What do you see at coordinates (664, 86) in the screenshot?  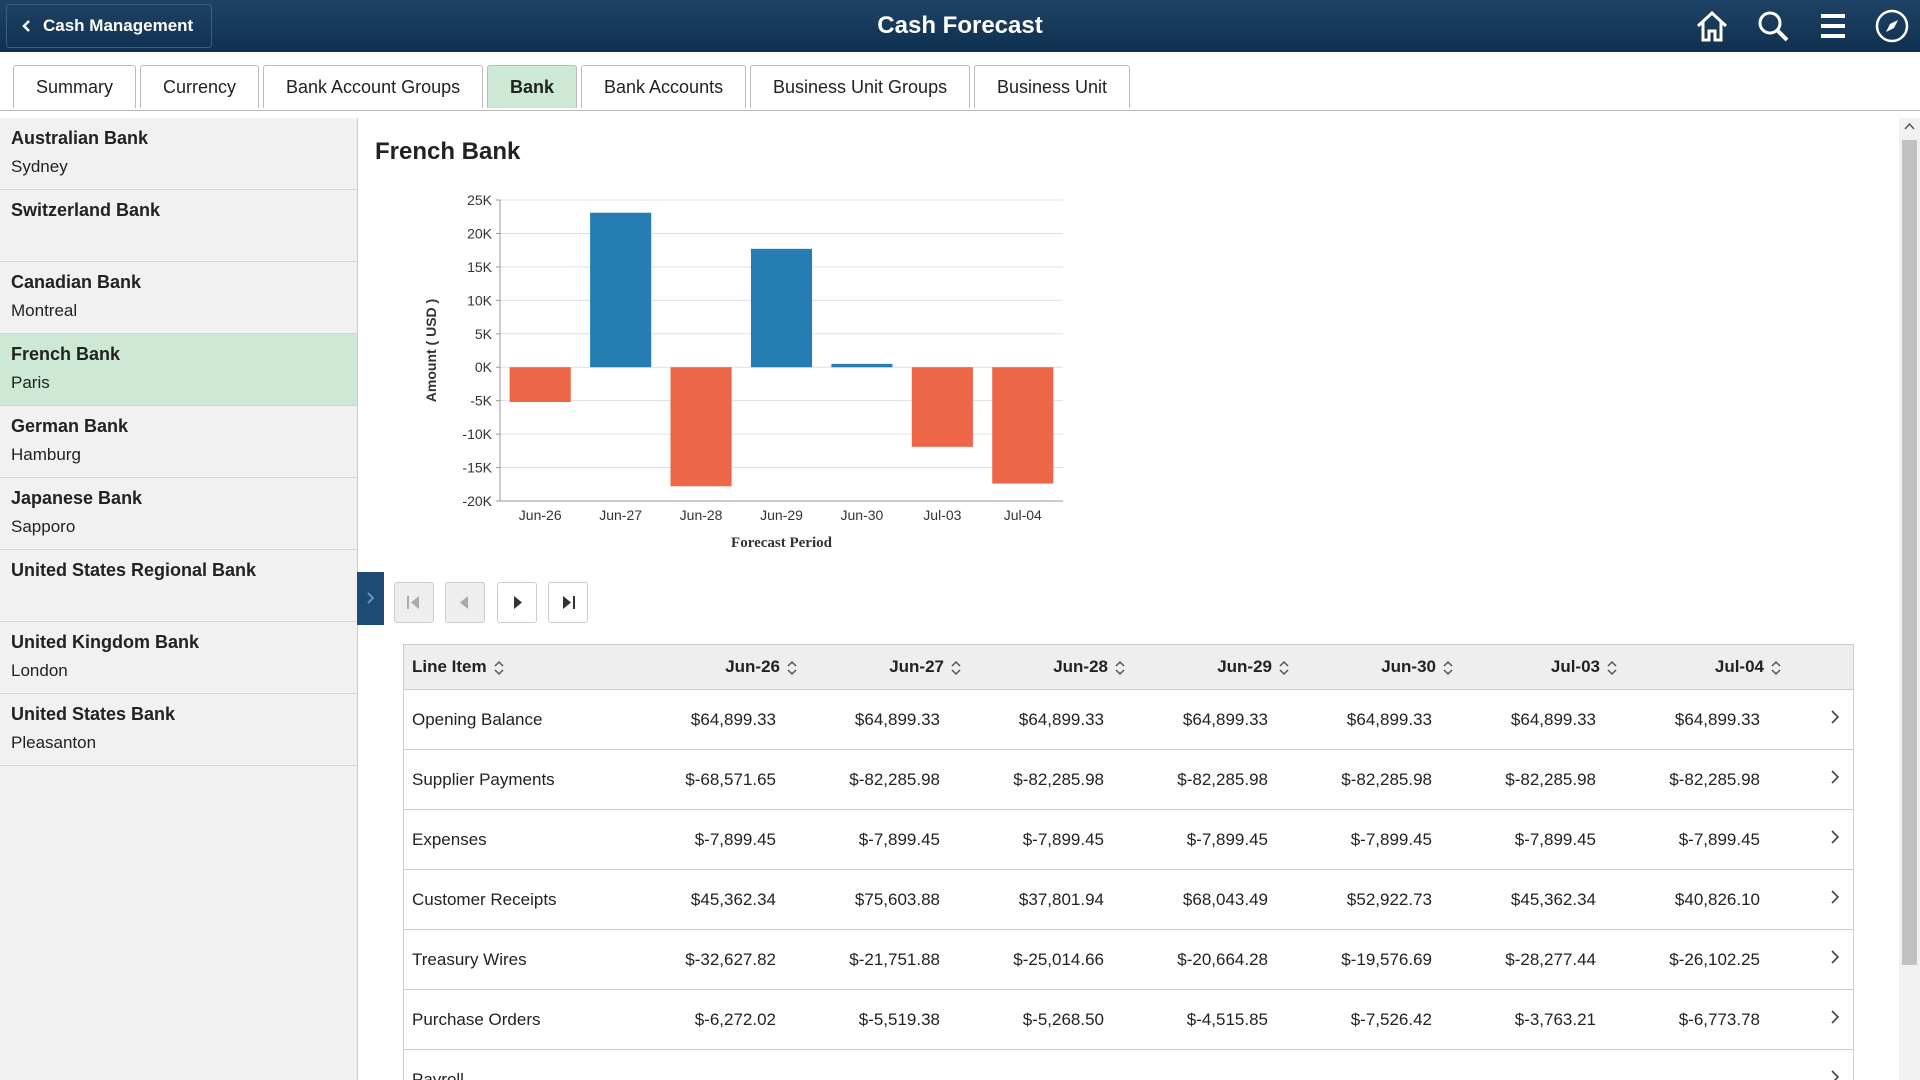 I see `tab: Bank Accounts` at bounding box center [664, 86].